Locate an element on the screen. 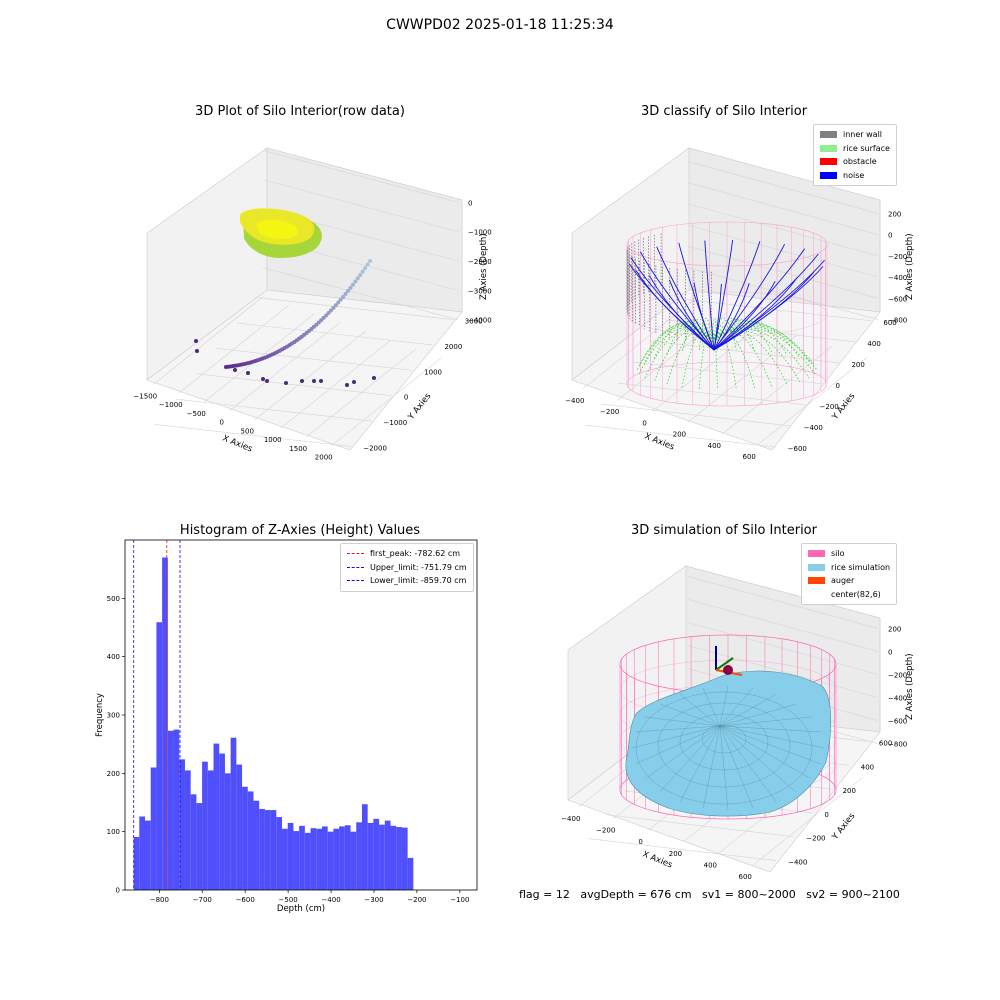 This screenshot has width=1000, height=1000. x-tick-label: 2000 is located at coordinates (324, 458).